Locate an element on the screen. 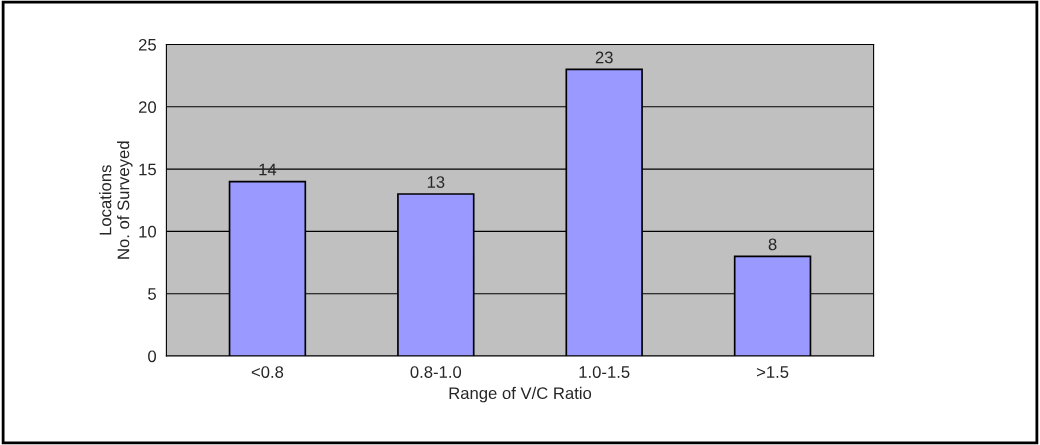  x-tick-label: 0.8-1.0 is located at coordinates (436, 372).